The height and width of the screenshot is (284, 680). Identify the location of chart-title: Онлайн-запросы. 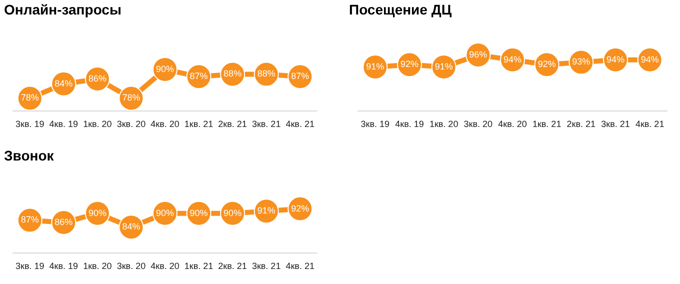
(63, 9).